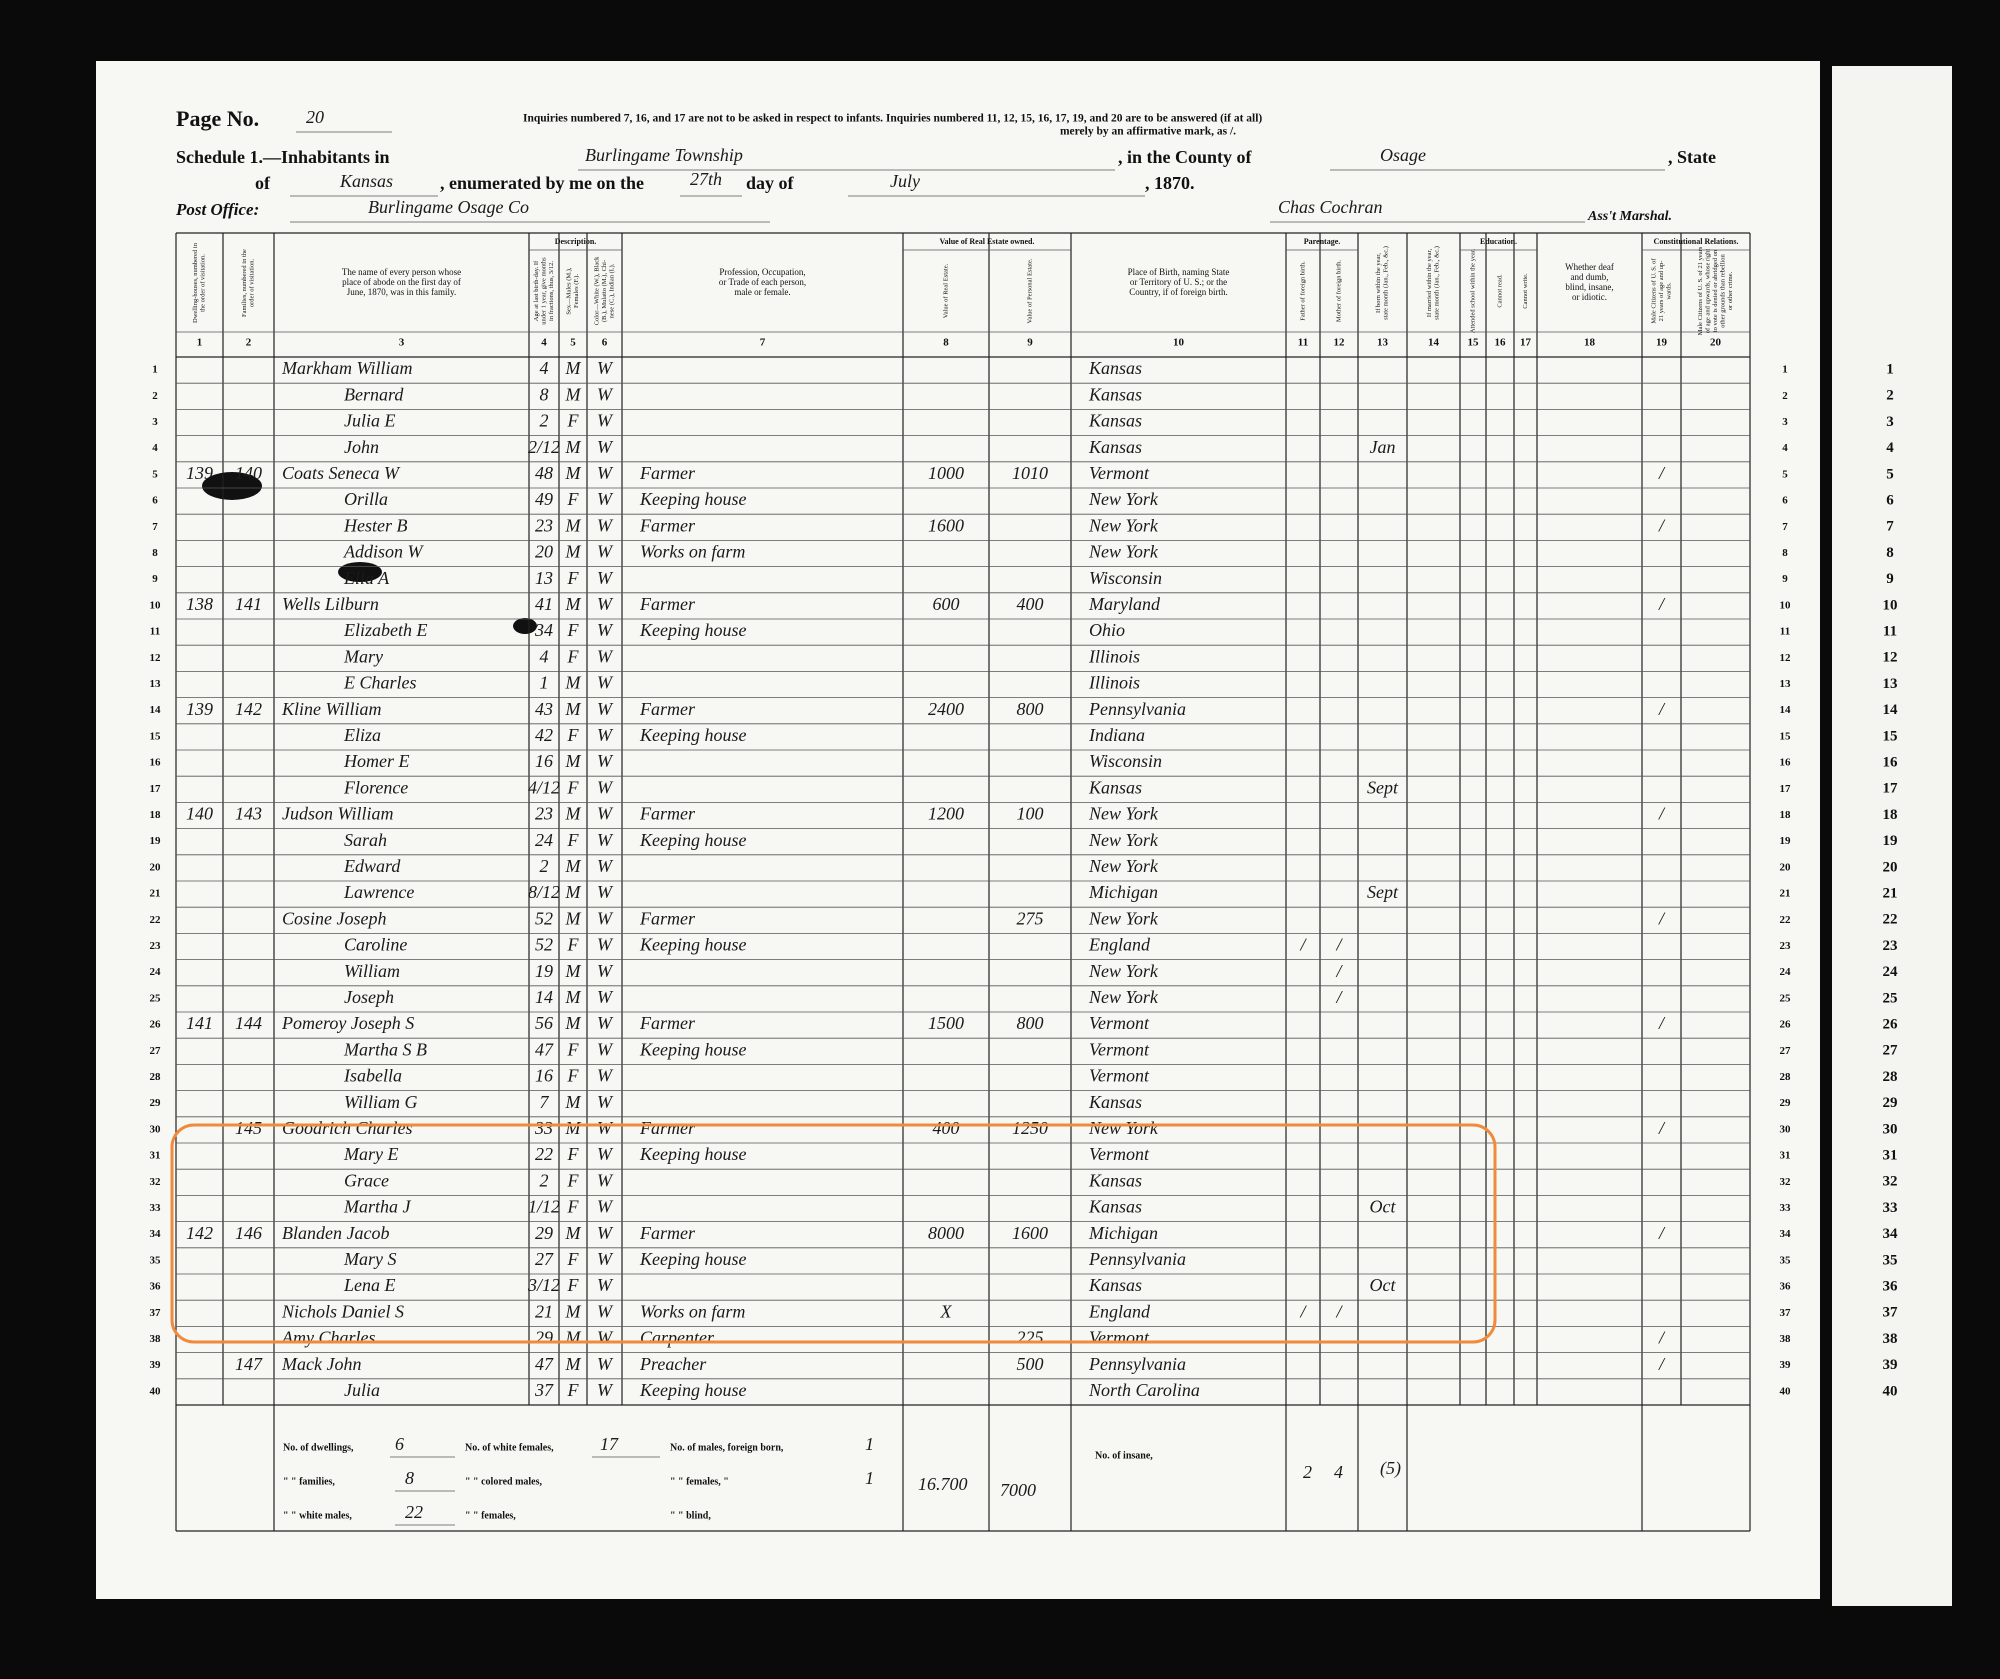 The width and height of the screenshot is (2000, 1679). I want to click on cell-age: 1/12, so click(544, 1207).